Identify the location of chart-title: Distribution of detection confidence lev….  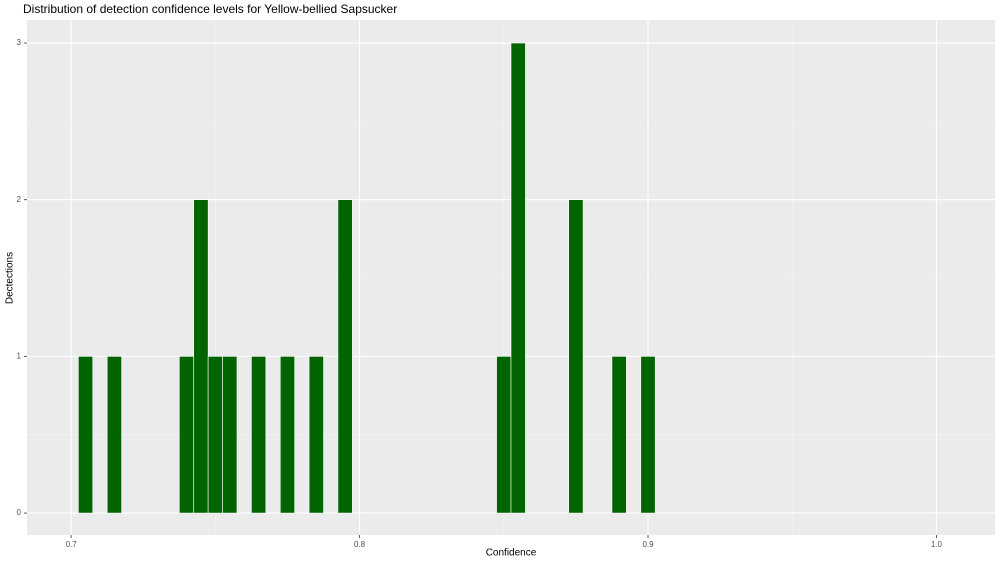
(210, 9).